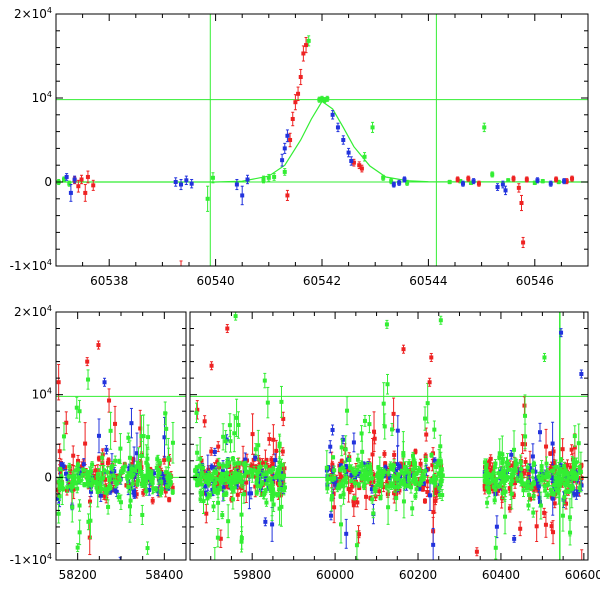  I want to click on bottom-notable-data-point-green, so click(77, 547).